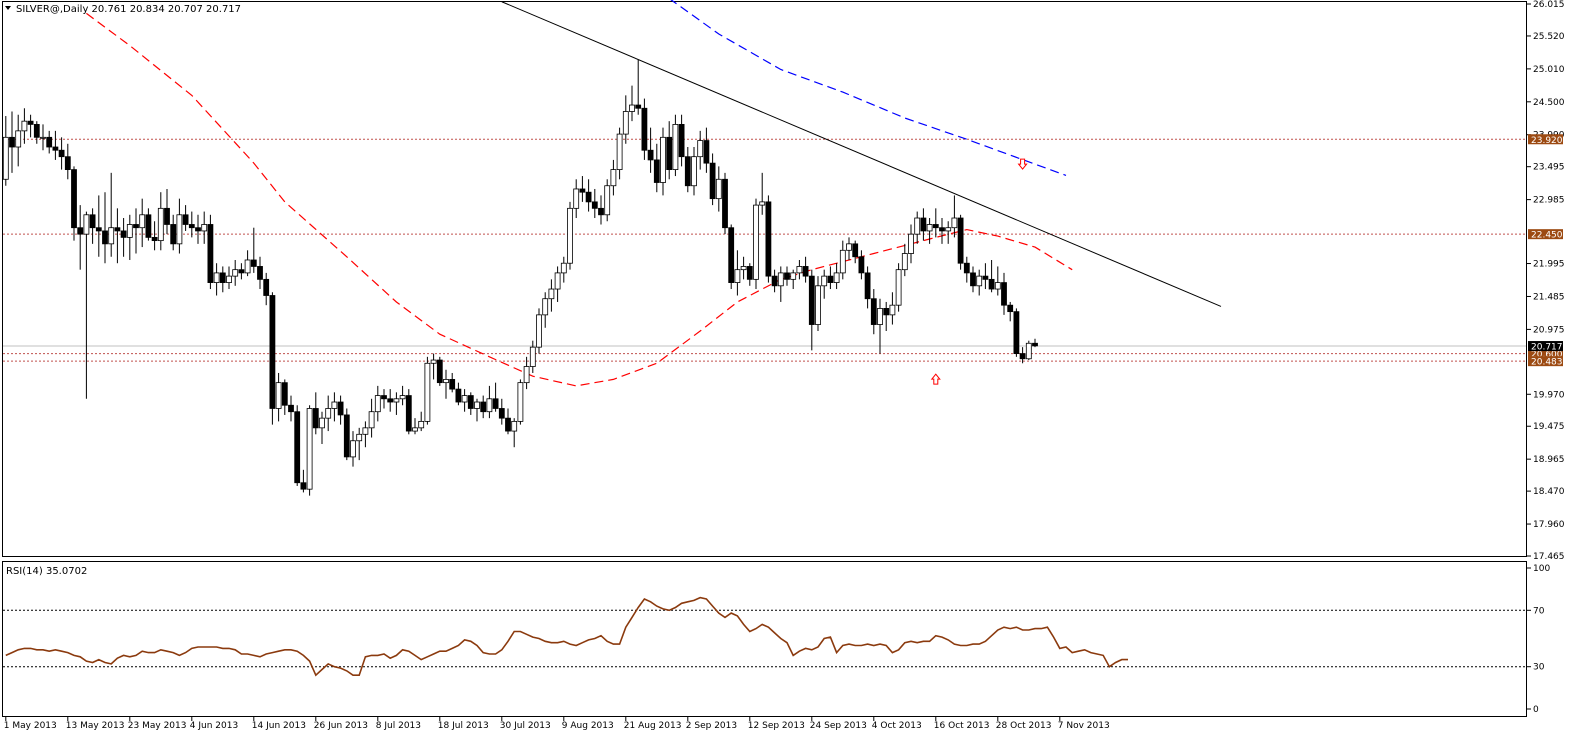  What do you see at coordinates (1549, 37) in the screenshot?
I see `price-tick-label: 25.520` at bounding box center [1549, 37].